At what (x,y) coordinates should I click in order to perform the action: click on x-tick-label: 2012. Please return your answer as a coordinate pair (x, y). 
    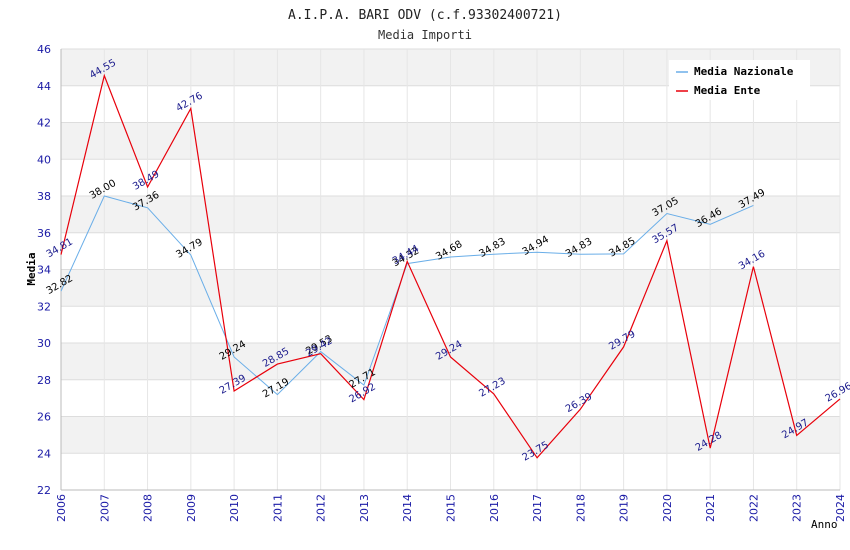
    Looking at the image, I should click on (321, 508).